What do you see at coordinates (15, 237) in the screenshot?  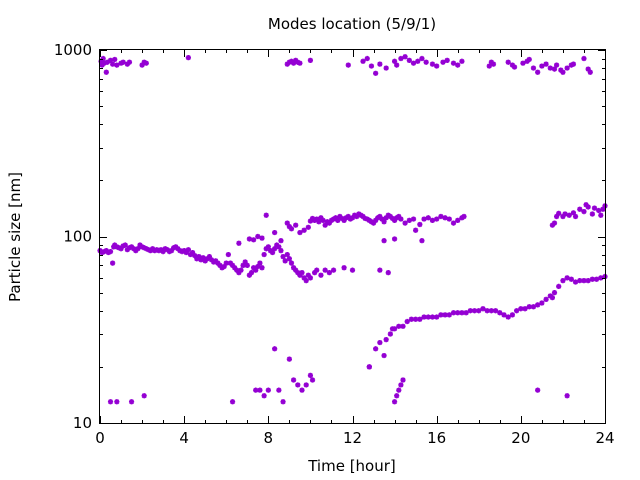 I see `y-axis-title: Particle size [nm]` at bounding box center [15, 237].